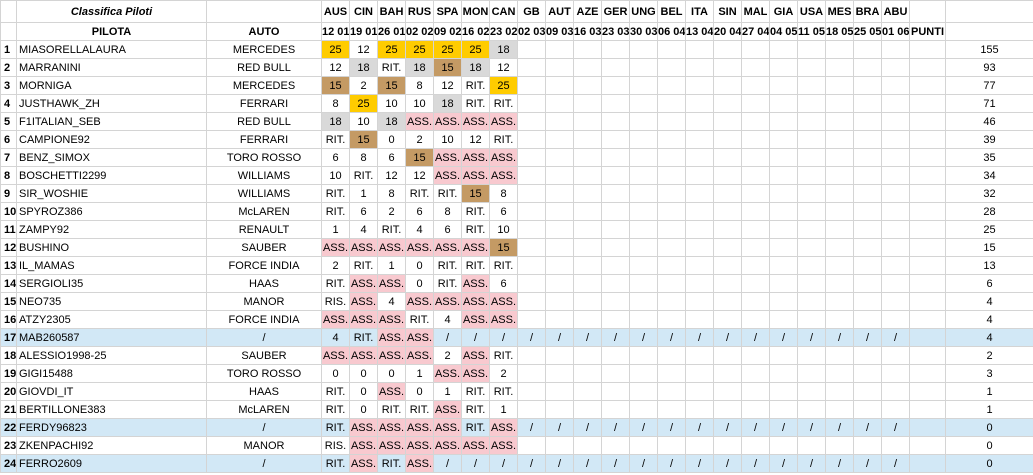 This screenshot has height=475, width=1033. Describe the element at coordinates (989, 283) in the screenshot. I see `points-cell: 6` at that location.